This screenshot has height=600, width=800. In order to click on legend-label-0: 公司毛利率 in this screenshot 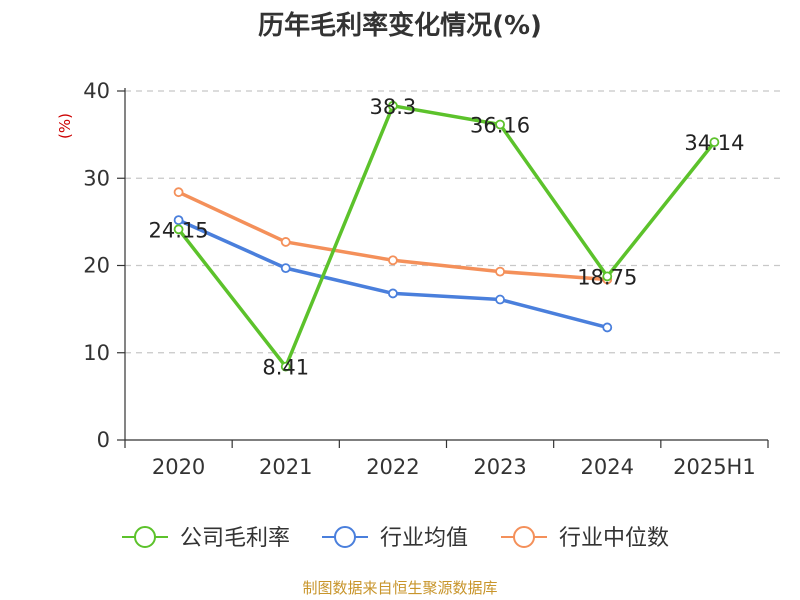, I will do `click(235, 538)`.